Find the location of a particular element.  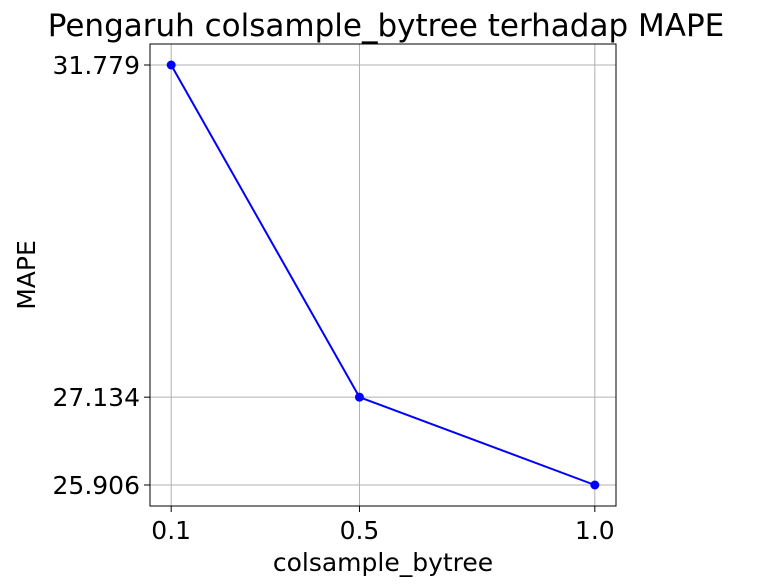

y-tick-label: 27.134 is located at coordinates (96, 397).